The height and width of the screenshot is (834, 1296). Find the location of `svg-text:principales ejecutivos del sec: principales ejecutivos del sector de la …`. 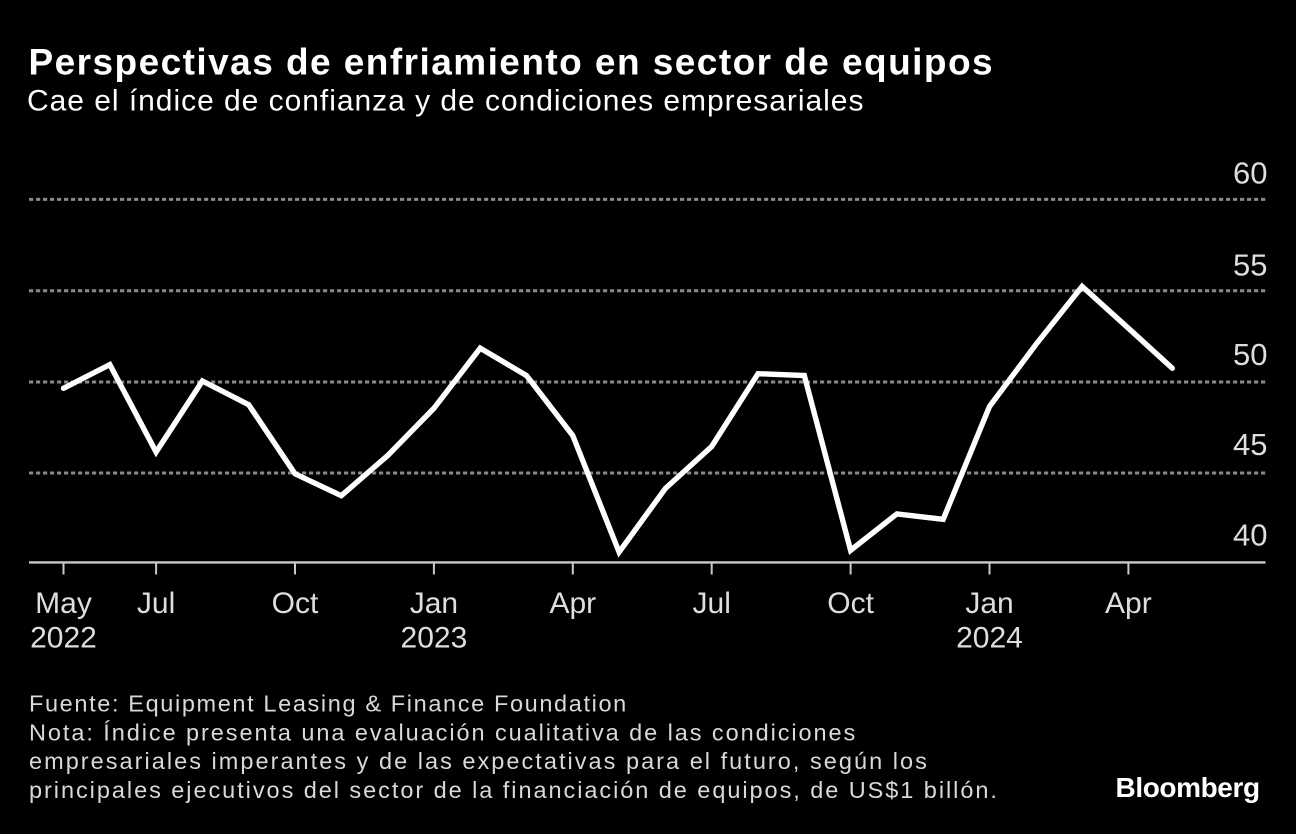

svg-text:principales ejecutivos del sec: principales ejecutivos del sector de la … is located at coordinates (514, 790).